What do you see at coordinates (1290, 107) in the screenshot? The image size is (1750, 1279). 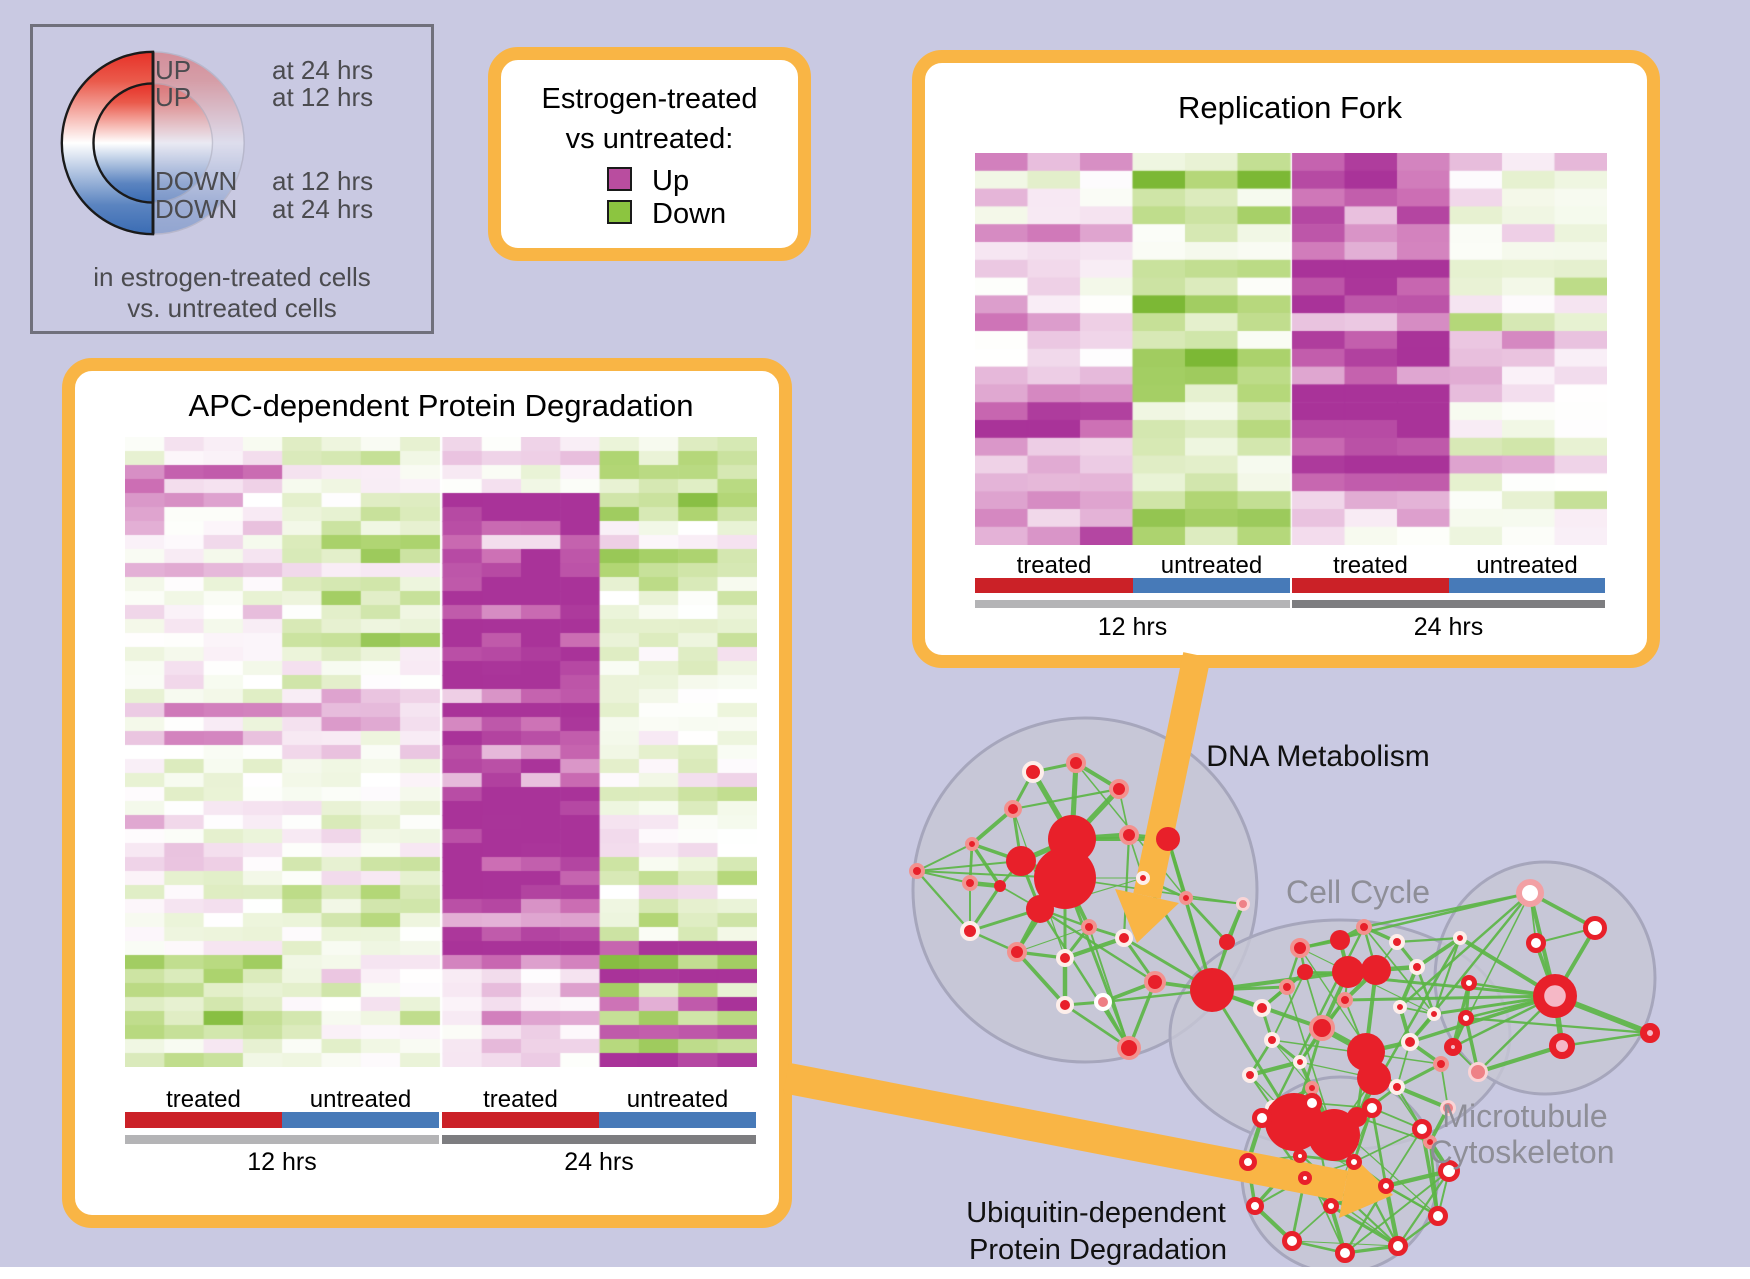 I see `replication-fork-panel-title: Replication Fork` at bounding box center [1290, 107].